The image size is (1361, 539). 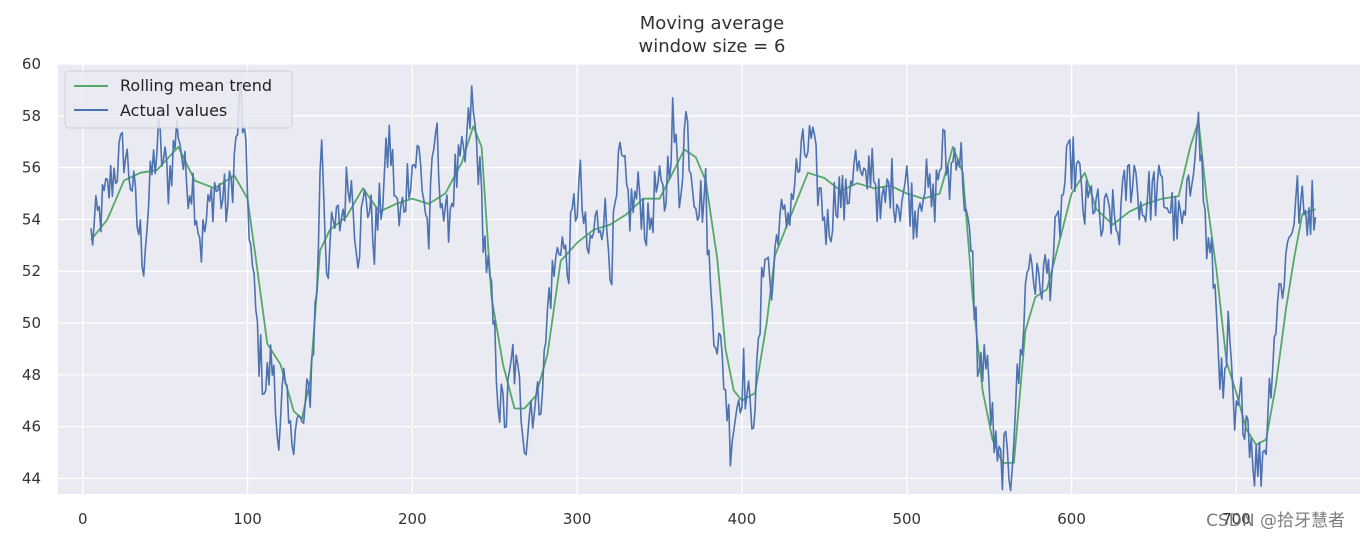 I want to click on y-tick-label: 60, so click(x=31, y=64).